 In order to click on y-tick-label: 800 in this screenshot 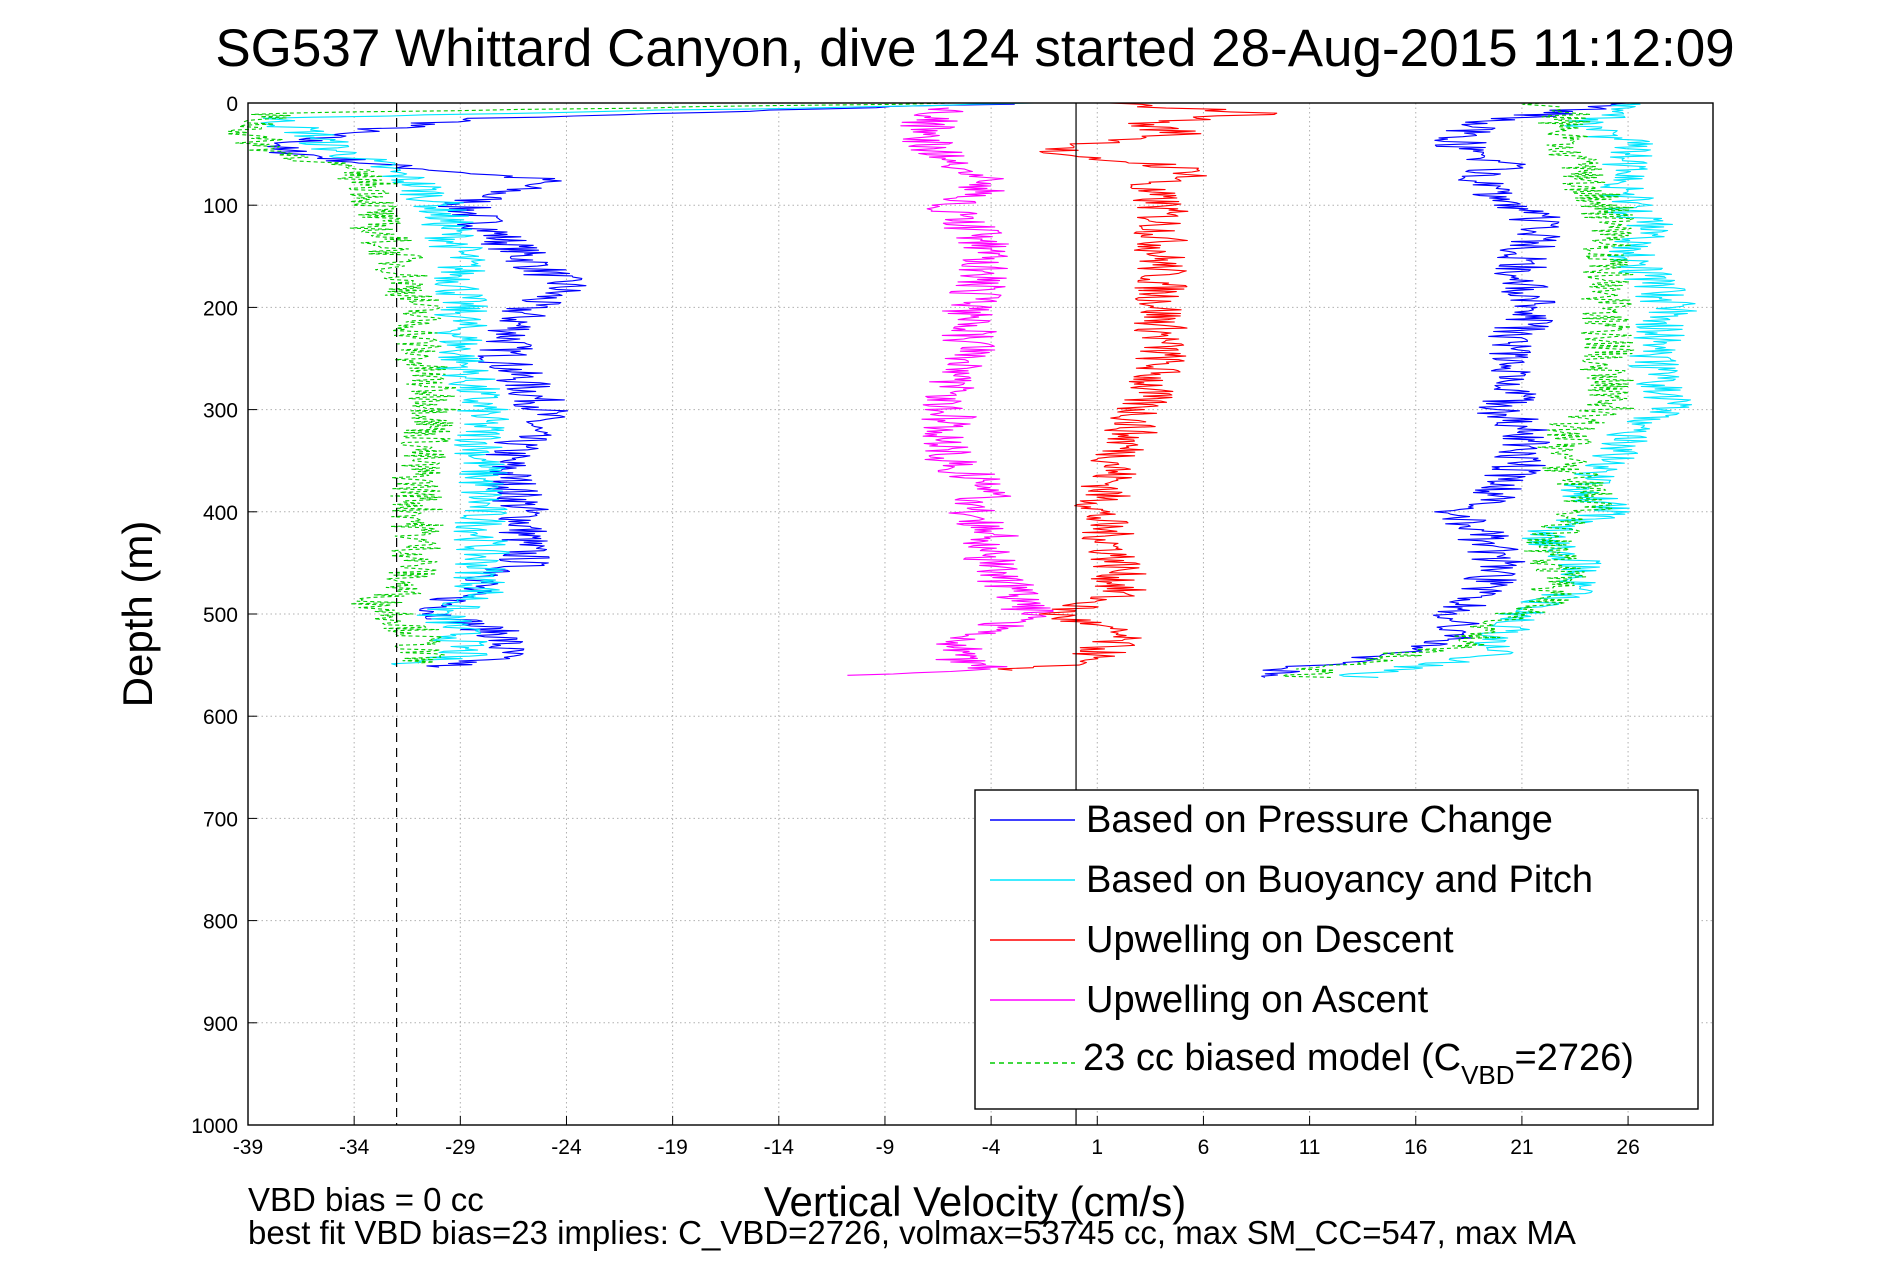, I will do `click(220, 922)`.